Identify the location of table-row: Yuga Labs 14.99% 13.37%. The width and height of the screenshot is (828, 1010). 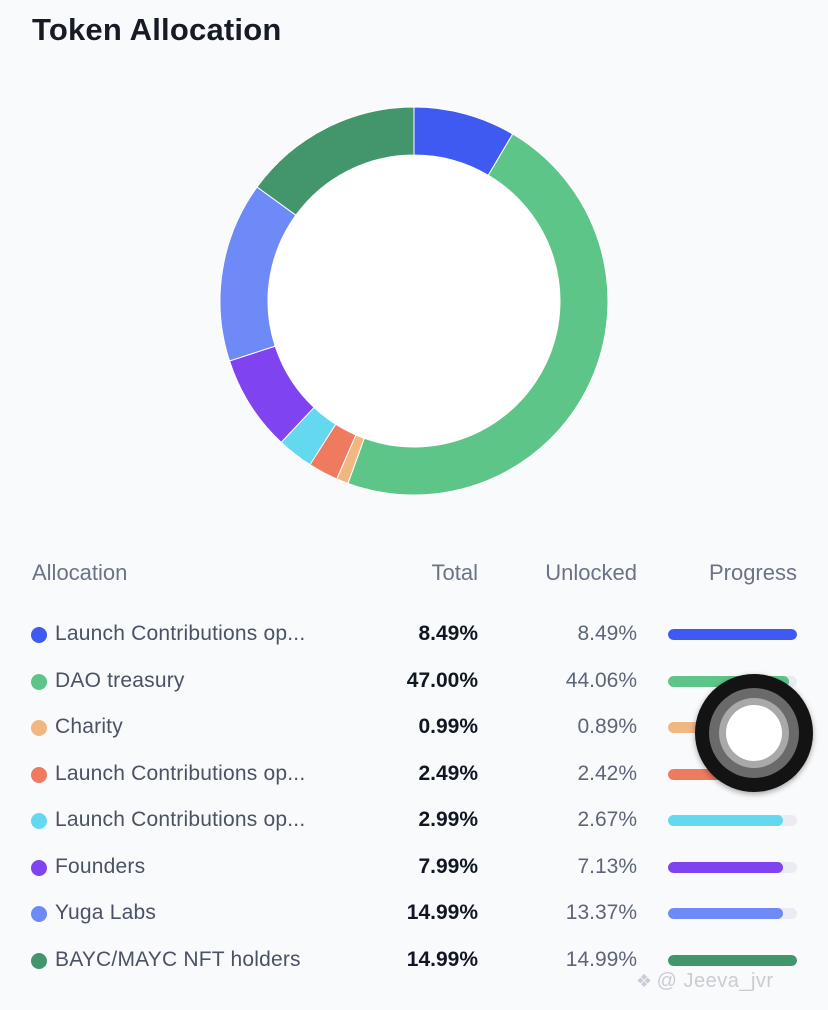
(414, 914).